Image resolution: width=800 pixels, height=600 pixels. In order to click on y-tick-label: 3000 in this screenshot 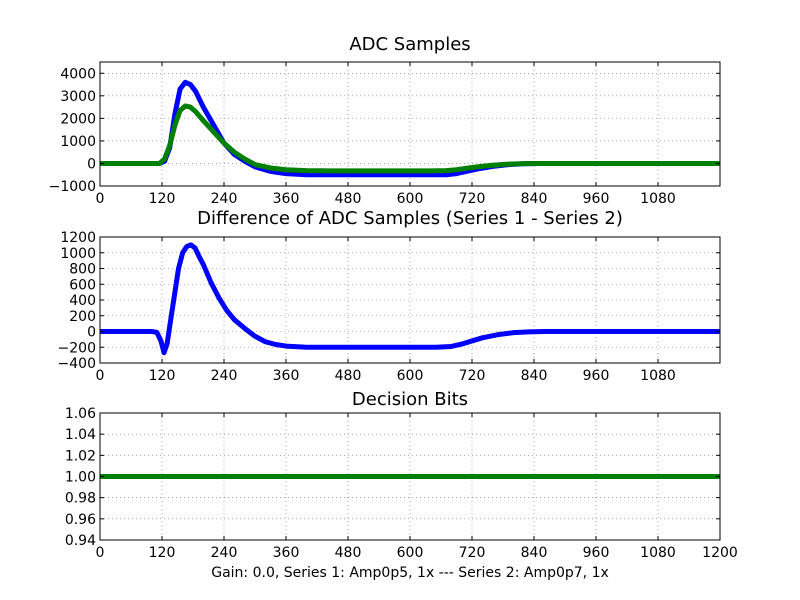, I will do `click(78, 97)`.